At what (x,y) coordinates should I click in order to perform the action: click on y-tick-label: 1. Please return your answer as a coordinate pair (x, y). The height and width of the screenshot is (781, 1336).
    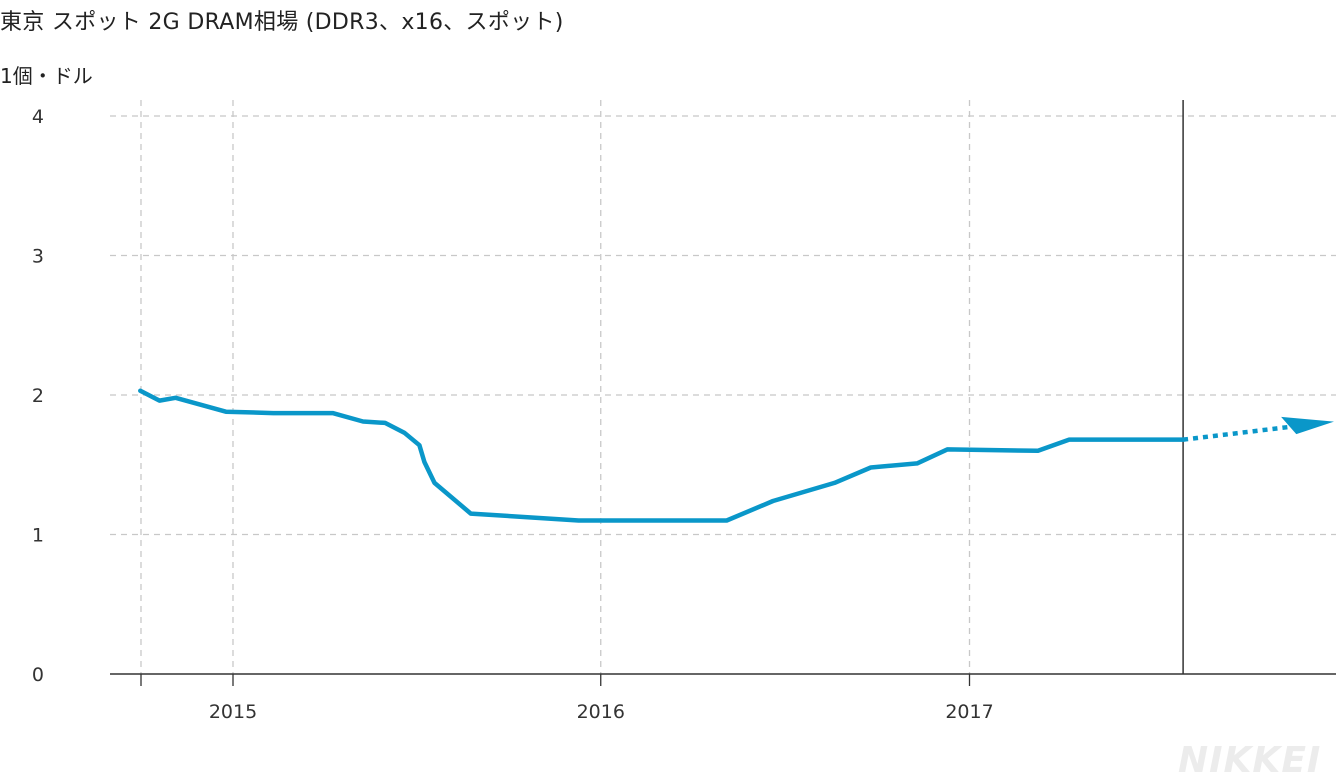
    Looking at the image, I should click on (38, 536).